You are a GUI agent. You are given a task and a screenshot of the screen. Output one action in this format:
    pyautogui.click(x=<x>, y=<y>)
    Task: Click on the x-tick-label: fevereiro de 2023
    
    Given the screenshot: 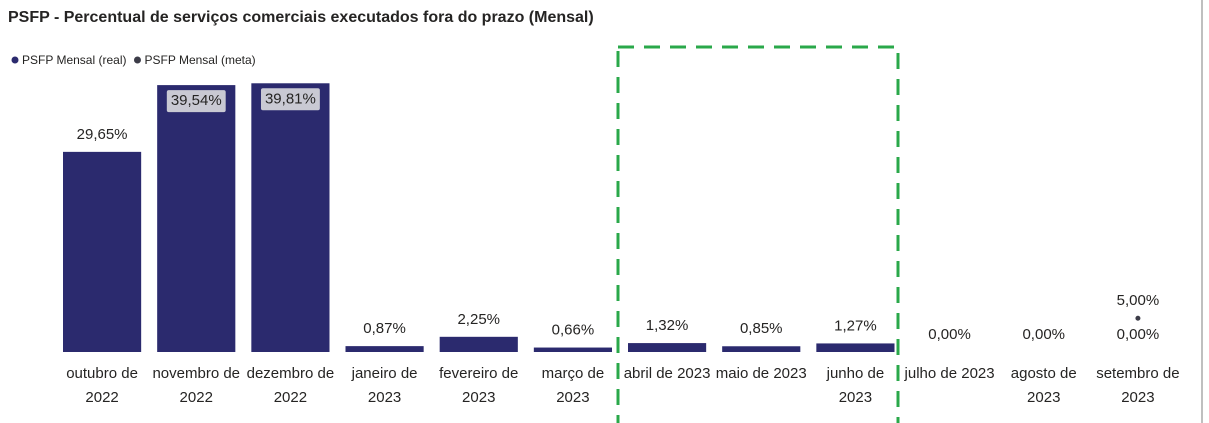 What is the action you would take?
    pyautogui.click(x=479, y=385)
    